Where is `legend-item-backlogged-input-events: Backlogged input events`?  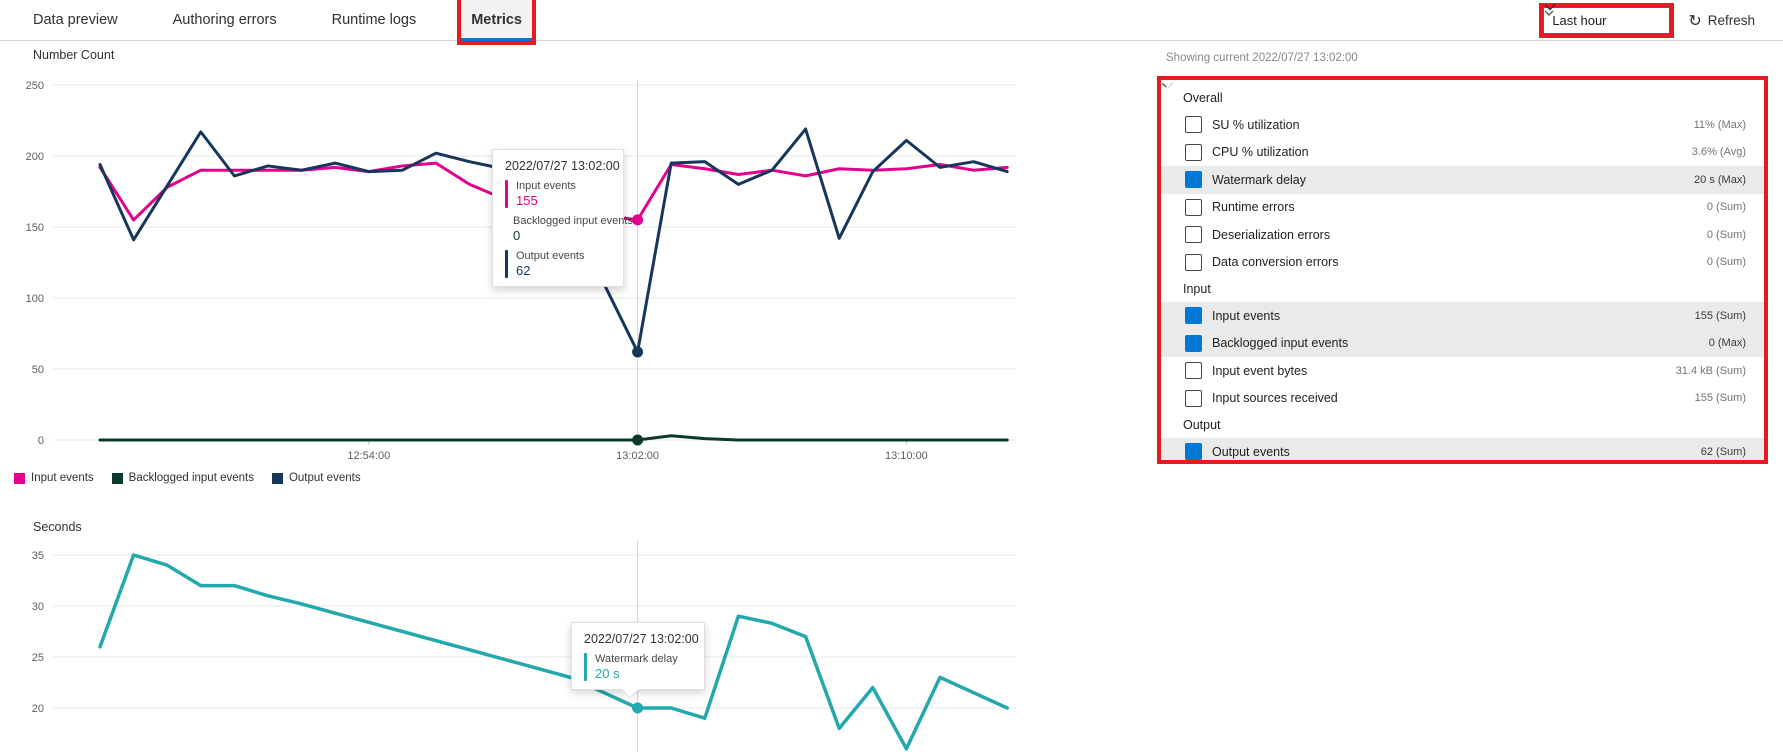
legend-item-backlogged-input-events: Backlogged input events is located at coordinates (182, 478).